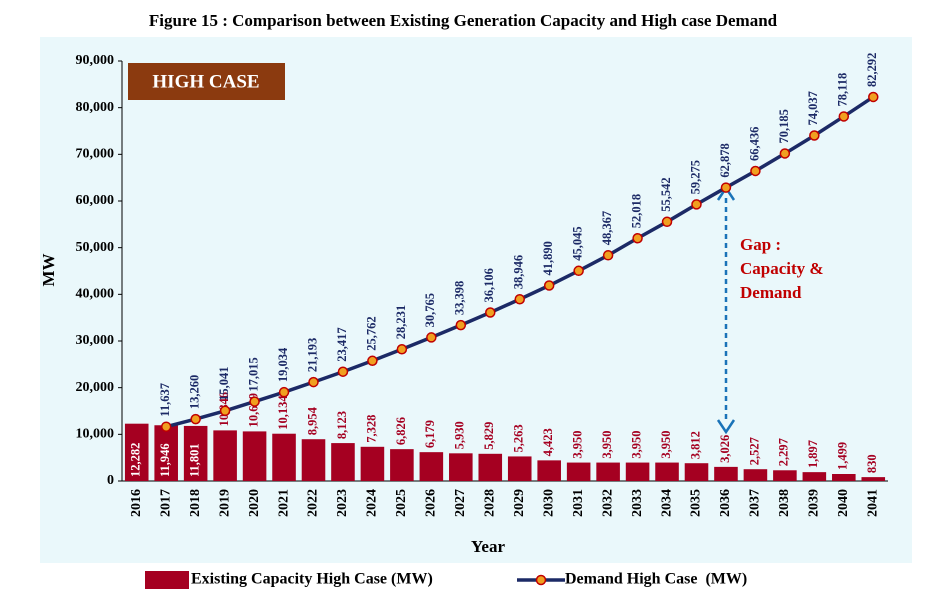 The width and height of the screenshot is (926, 603). Describe the element at coordinates (95, 200) in the screenshot. I see `y-tick-label: 60,000` at that location.